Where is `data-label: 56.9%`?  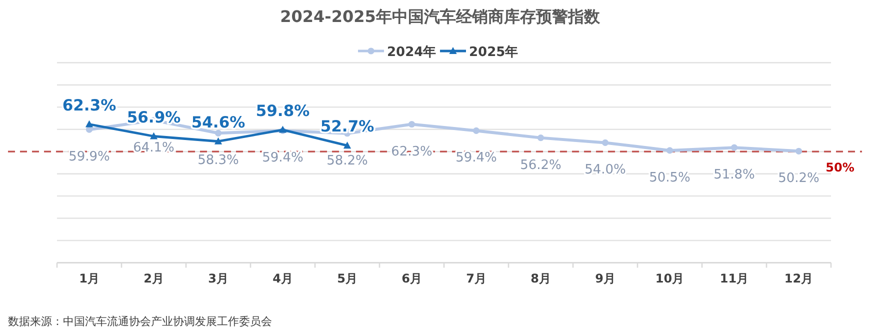 data-label: 56.9% is located at coordinates (154, 117).